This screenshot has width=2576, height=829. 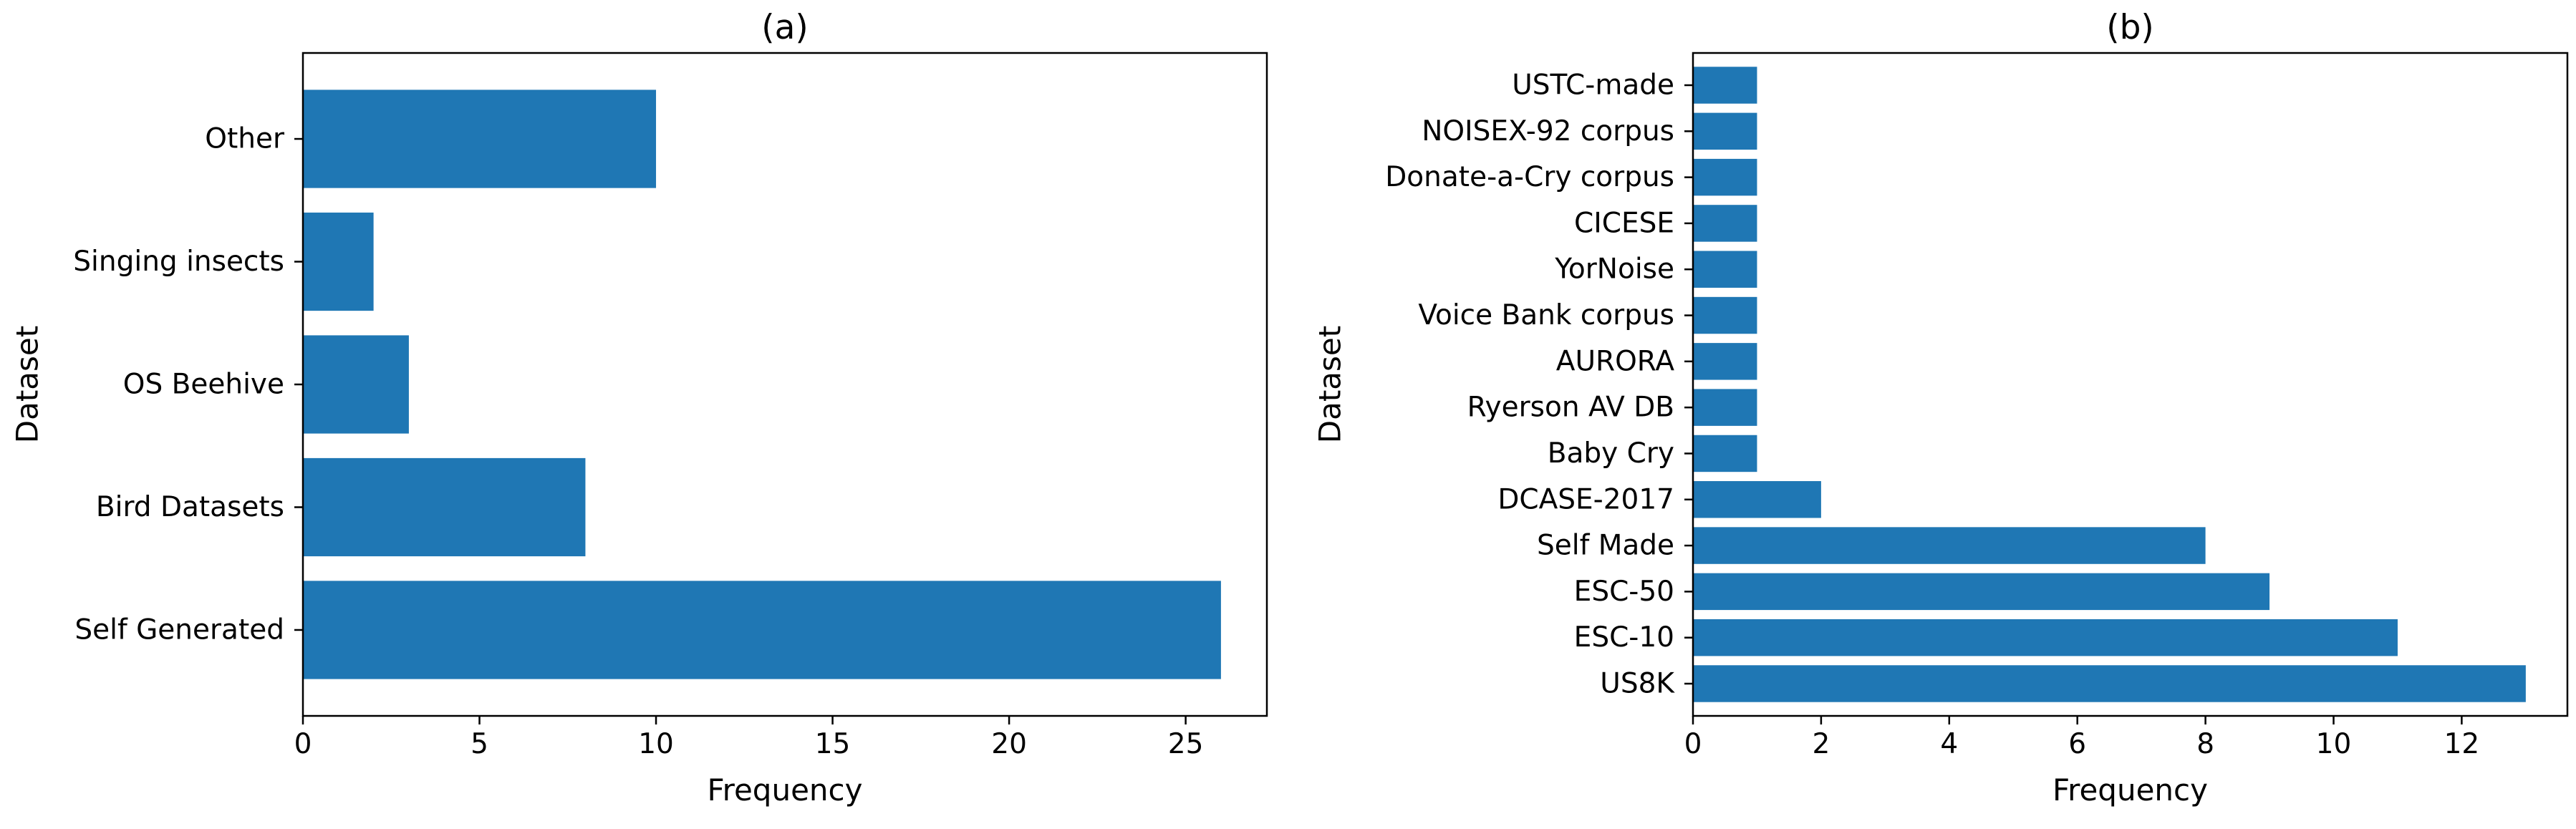 I want to click on y-tick-label: DCASE-2017, so click(x=1585, y=499).